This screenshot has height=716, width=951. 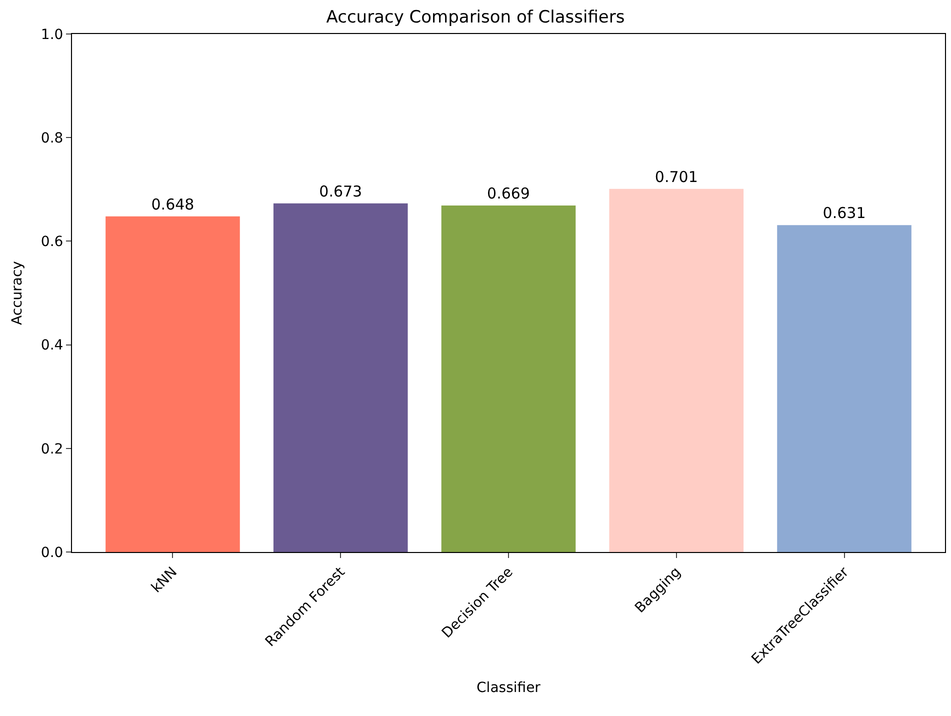 What do you see at coordinates (52, 138) in the screenshot?
I see `y-tick-label: 0.8` at bounding box center [52, 138].